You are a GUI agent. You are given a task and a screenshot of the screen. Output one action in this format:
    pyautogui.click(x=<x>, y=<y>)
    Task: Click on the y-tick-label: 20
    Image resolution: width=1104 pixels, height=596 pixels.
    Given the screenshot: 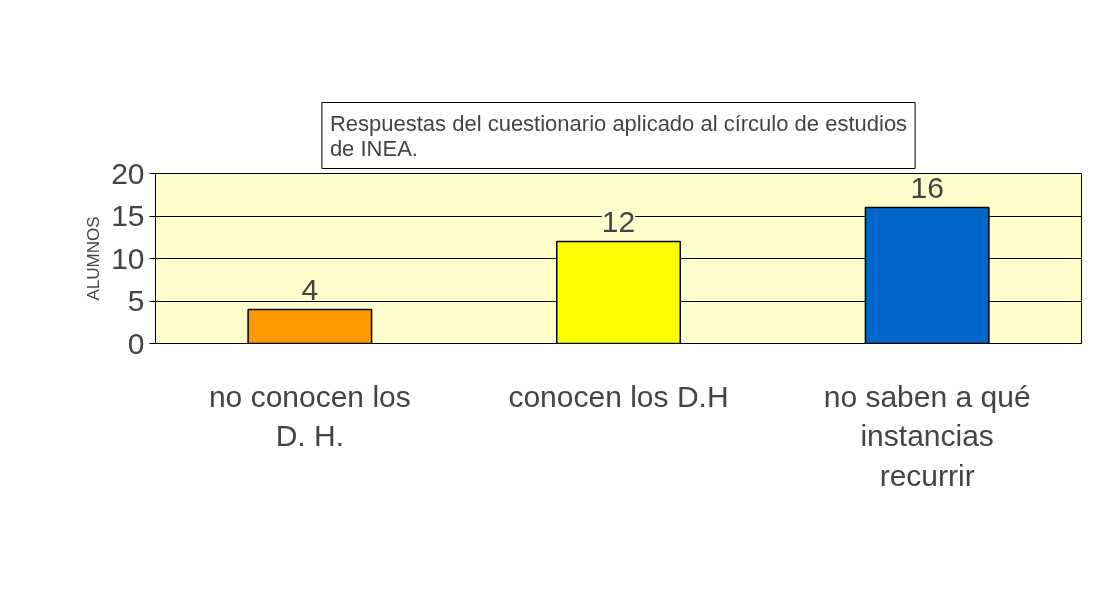 What is the action you would take?
    pyautogui.click(x=128, y=173)
    